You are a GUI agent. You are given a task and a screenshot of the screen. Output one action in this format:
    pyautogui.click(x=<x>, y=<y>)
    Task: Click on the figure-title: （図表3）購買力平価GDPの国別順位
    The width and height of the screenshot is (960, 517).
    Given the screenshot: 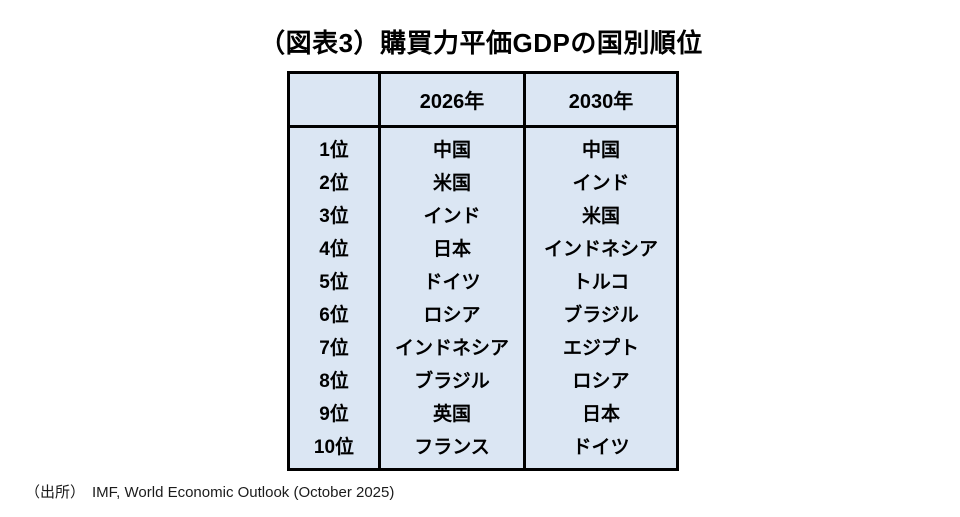 What is the action you would take?
    pyautogui.click(x=481, y=43)
    